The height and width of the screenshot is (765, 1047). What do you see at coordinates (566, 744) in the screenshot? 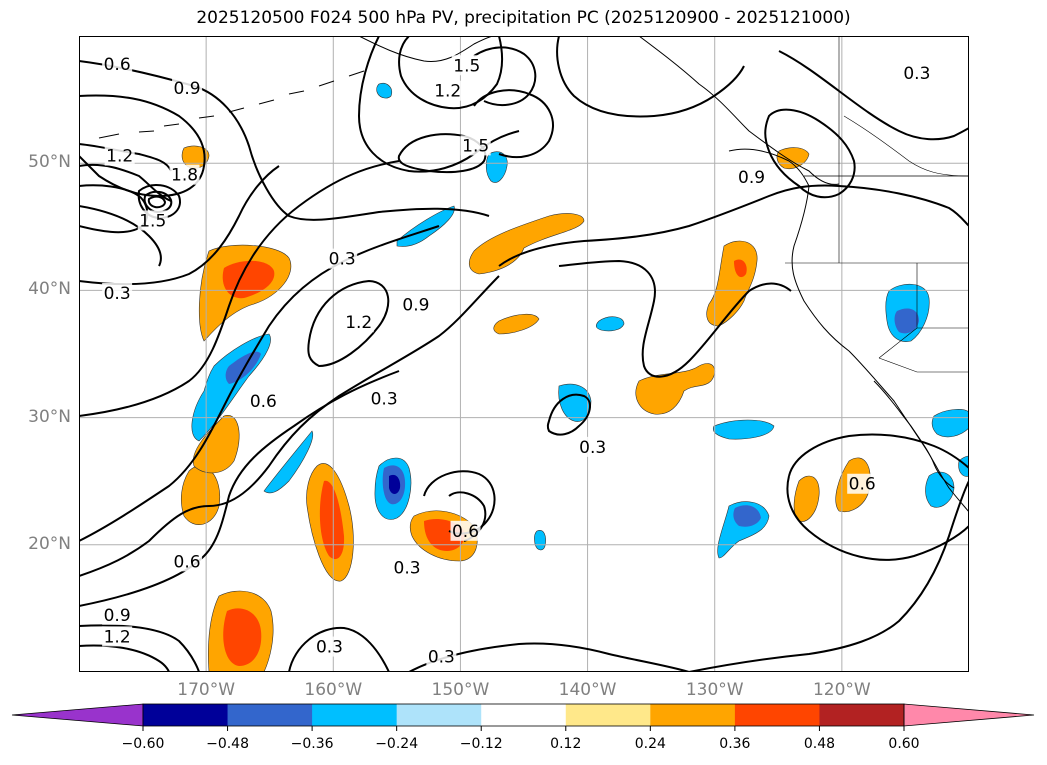
I see `colorbar-tick-label: 0.12` at bounding box center [566, 744].